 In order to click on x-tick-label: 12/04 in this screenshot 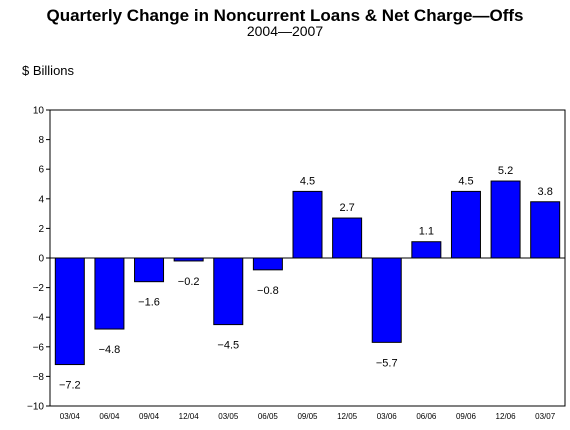, I will do `click(189, 416)`.